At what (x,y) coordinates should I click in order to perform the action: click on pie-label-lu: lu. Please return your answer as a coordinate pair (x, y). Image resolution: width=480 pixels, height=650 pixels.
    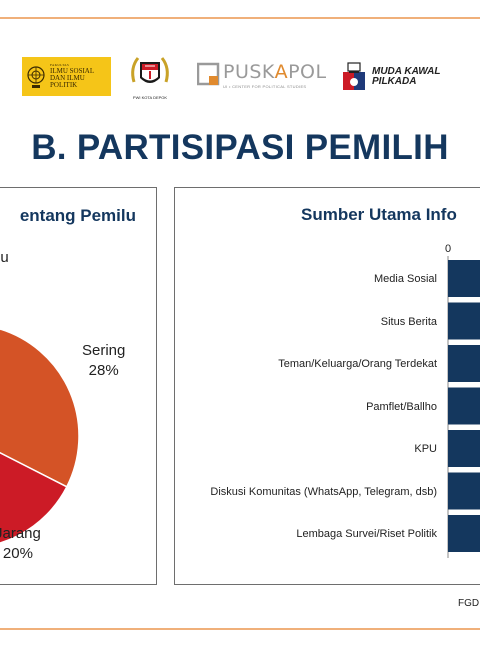
    Looking at the image, I should click on (4, 258).